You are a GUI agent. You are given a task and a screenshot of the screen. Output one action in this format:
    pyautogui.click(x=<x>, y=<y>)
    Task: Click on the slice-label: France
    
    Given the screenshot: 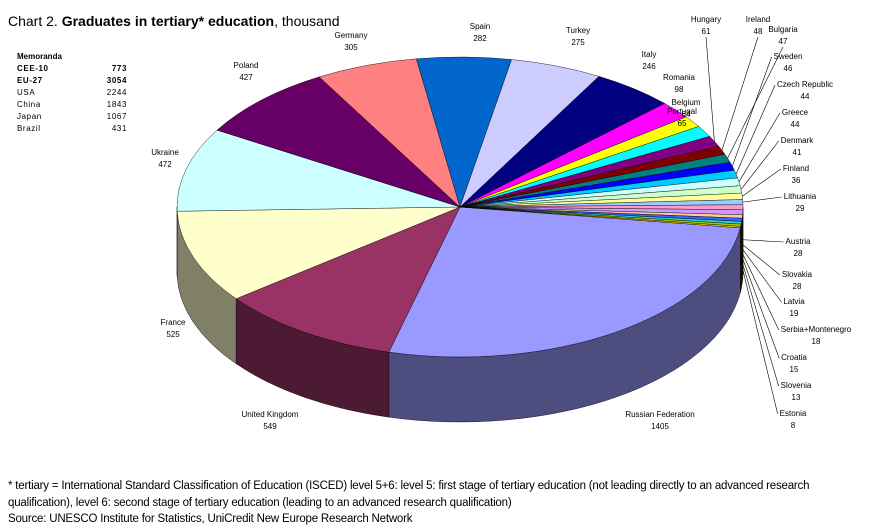 What is the action you would take?
    pyautogui.click(x=173, y=322)
    